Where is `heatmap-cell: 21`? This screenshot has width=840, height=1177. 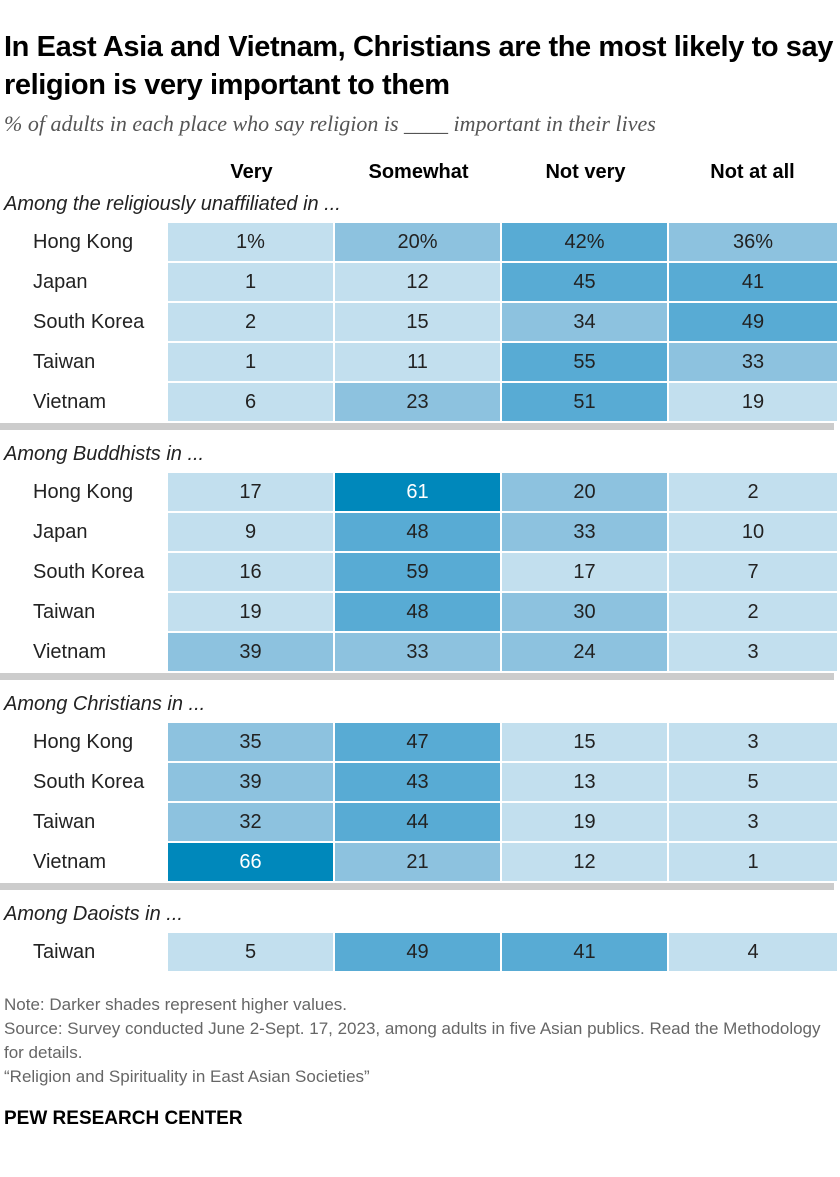 heatmap-cell: 21 is located at coordinates (417, 862).